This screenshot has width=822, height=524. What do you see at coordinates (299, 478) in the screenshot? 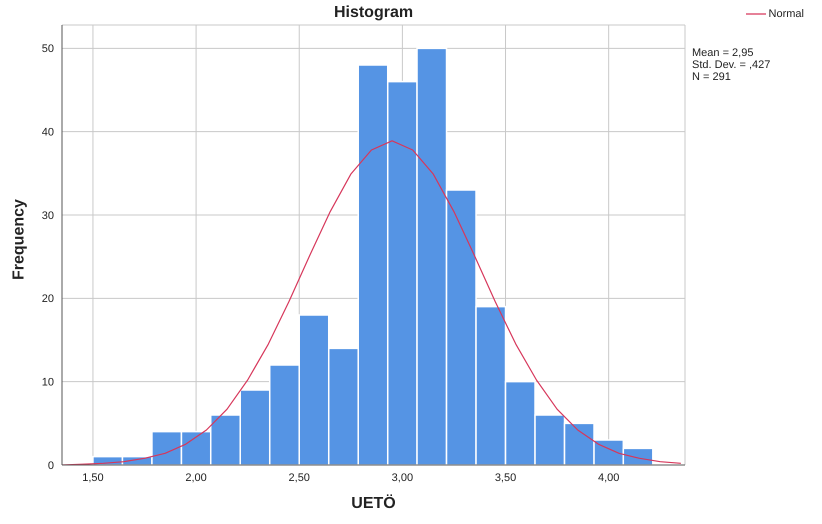
I see `x-tick-label: 2,50` at bounding box center [299, 478].